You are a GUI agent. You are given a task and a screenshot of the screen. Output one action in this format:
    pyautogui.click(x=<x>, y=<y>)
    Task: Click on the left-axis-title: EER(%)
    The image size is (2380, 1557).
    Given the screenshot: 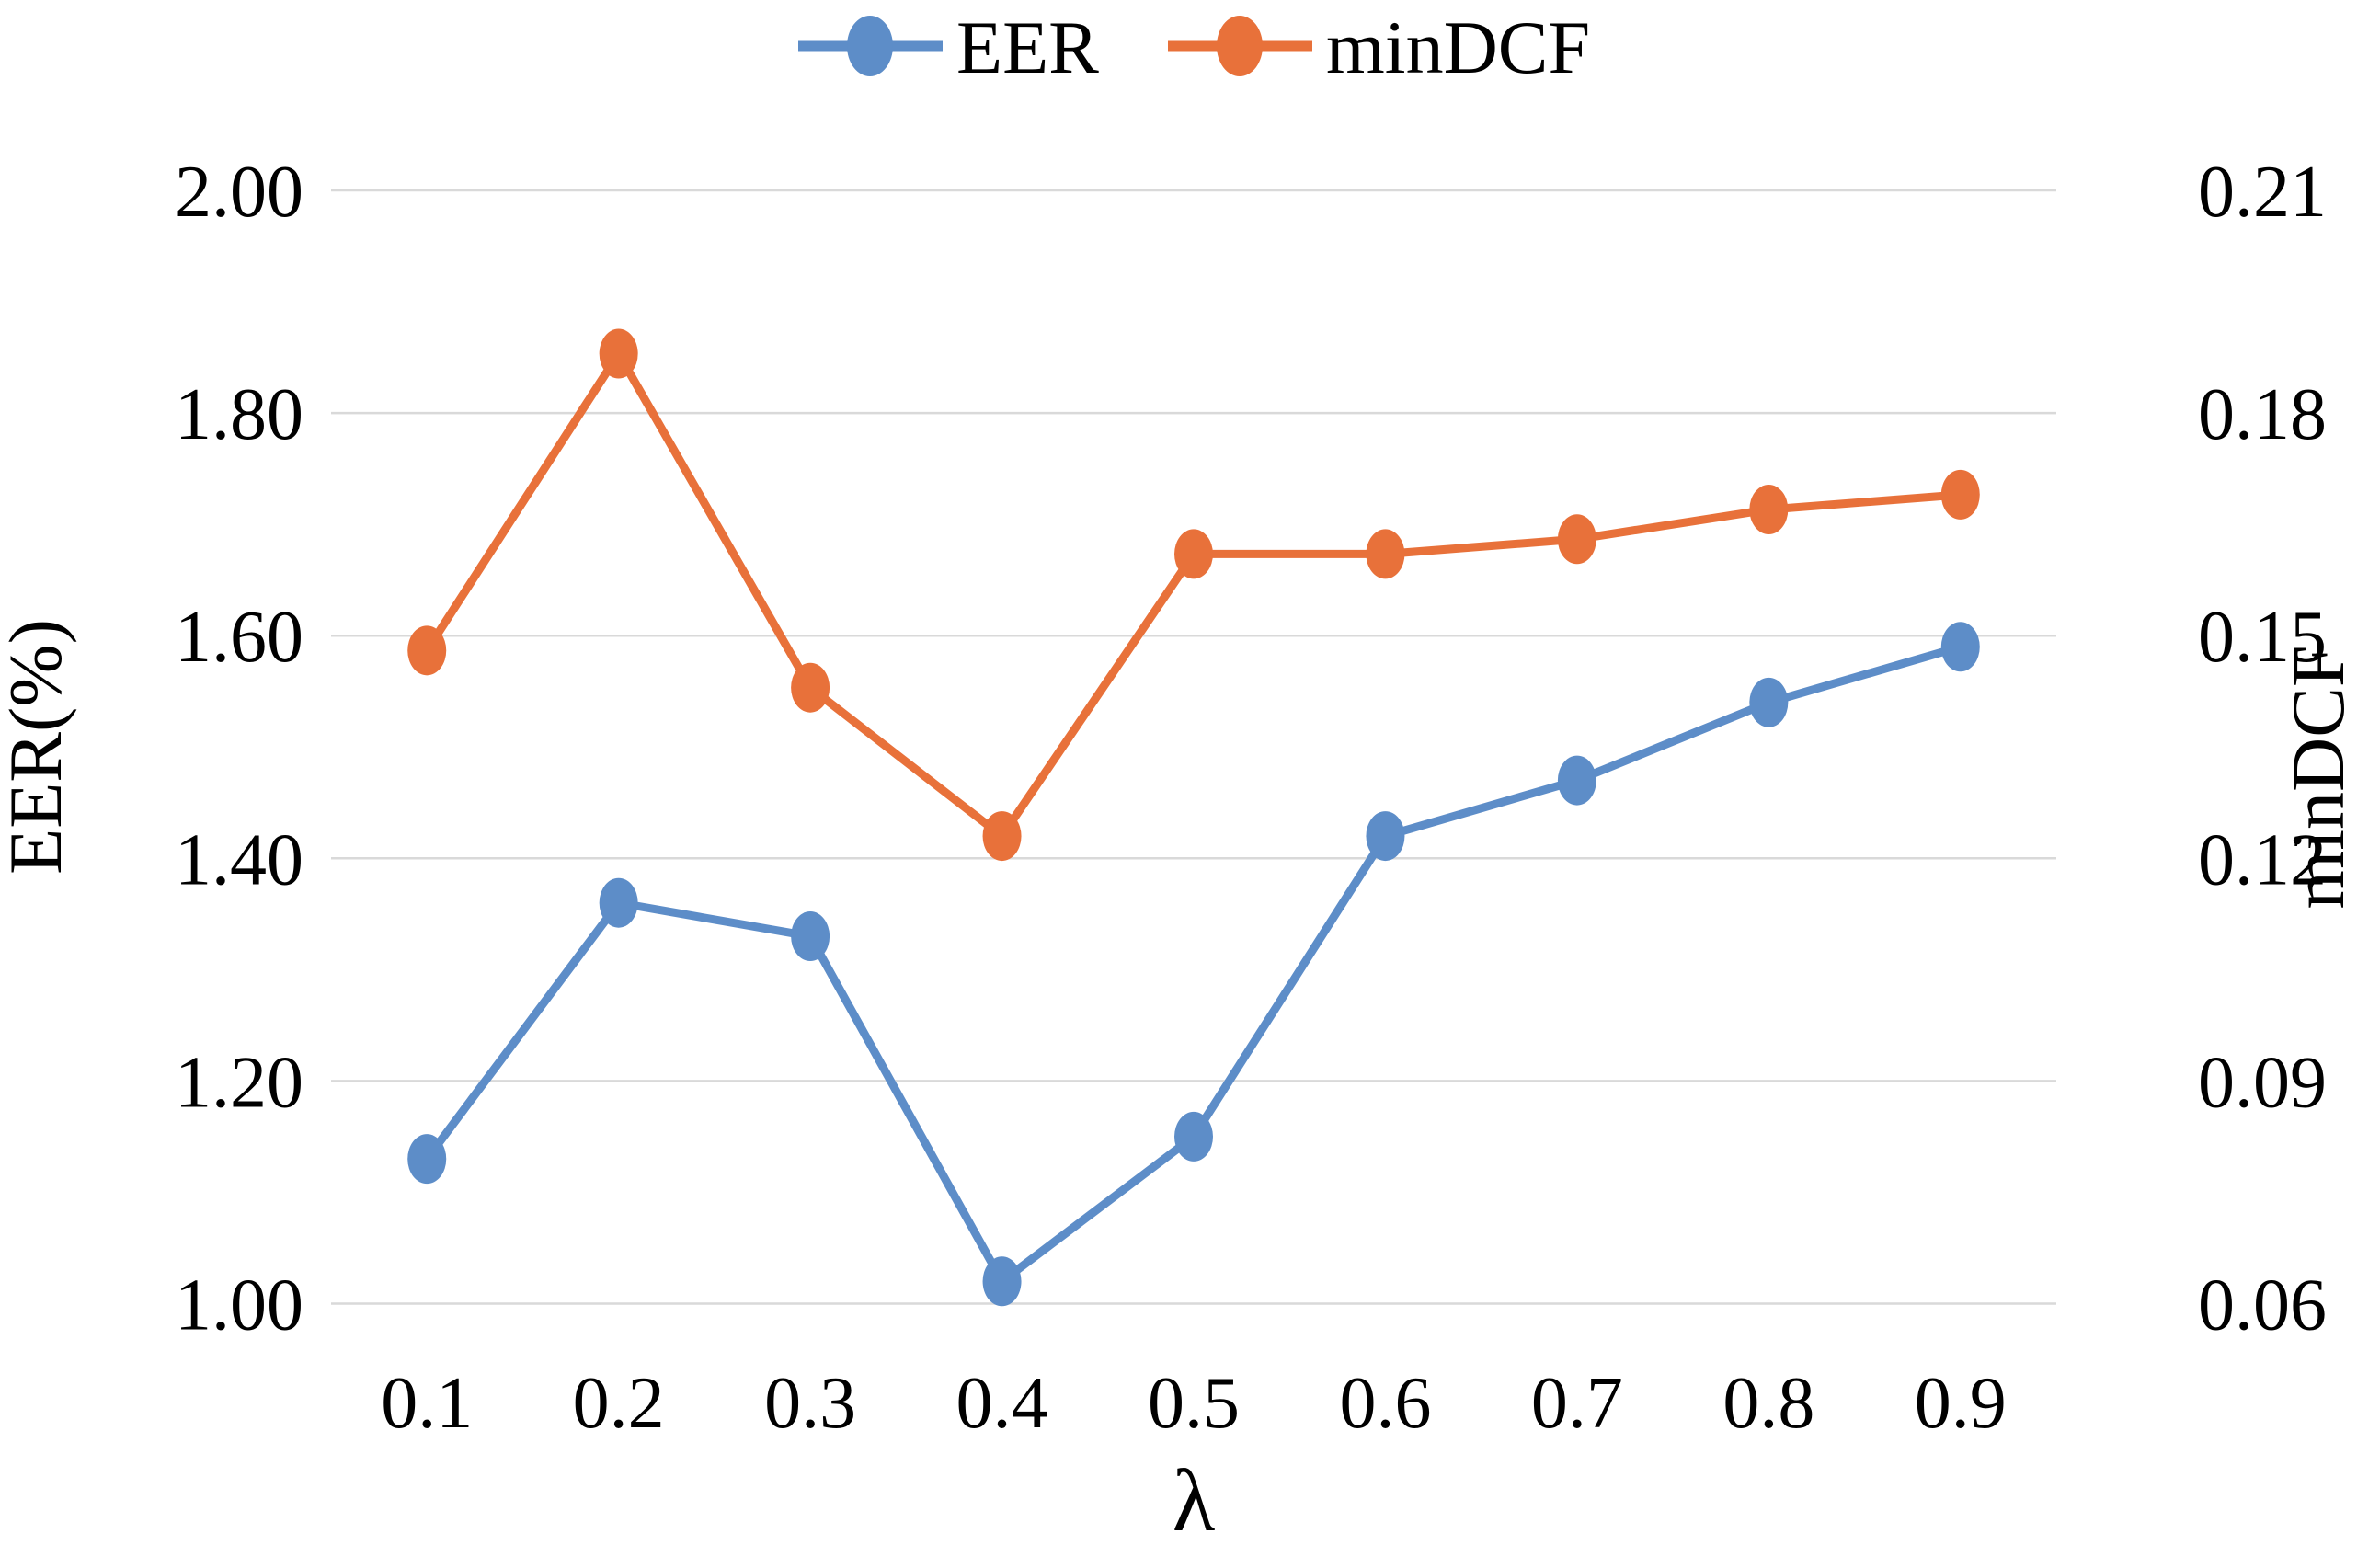 What is the action you would take?
    pyautogui.click(x=38, y=747)
    